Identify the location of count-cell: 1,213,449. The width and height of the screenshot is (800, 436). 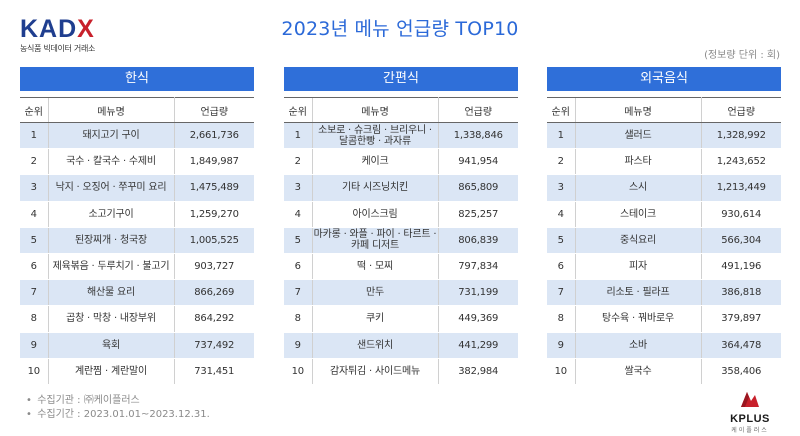
(741, 188).